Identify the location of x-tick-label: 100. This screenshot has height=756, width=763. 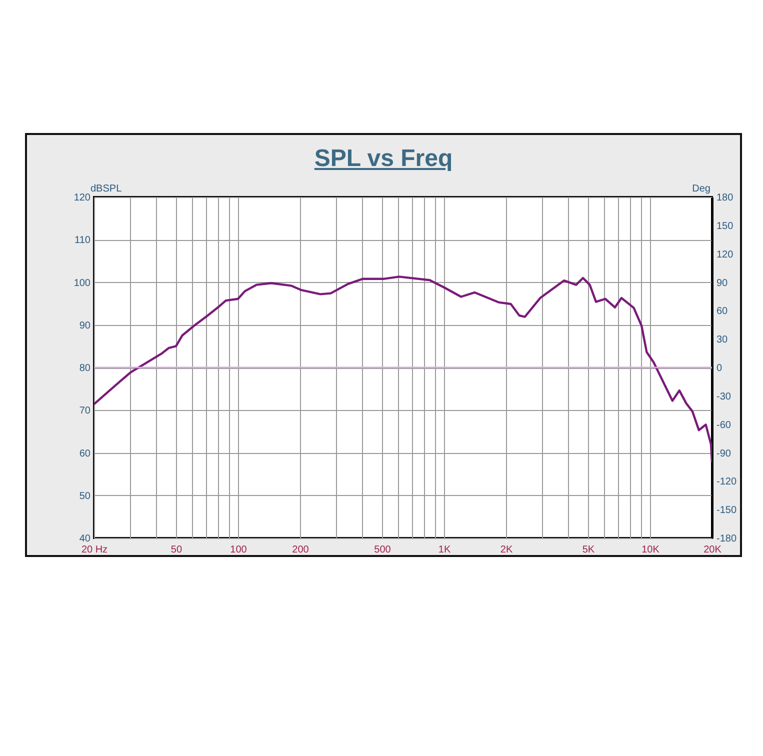
(239, 550).